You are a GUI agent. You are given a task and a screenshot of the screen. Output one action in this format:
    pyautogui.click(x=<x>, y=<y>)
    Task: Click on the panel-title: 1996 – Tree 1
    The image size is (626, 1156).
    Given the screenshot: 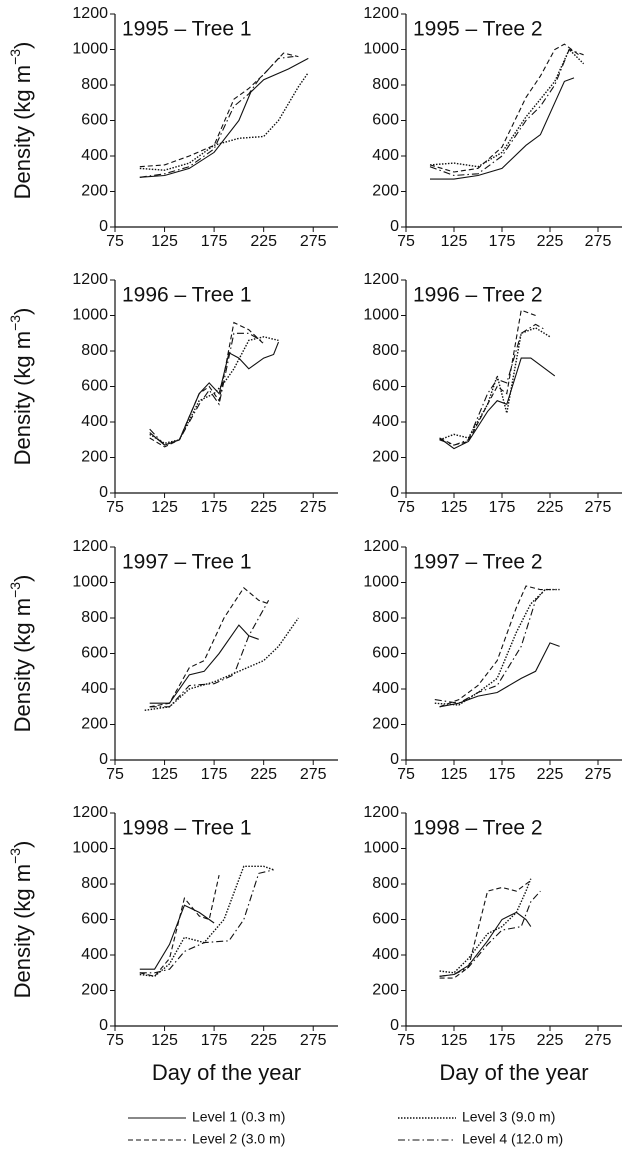 What is the action you would take?
    pyautogui.click(x=187, y=295)
    